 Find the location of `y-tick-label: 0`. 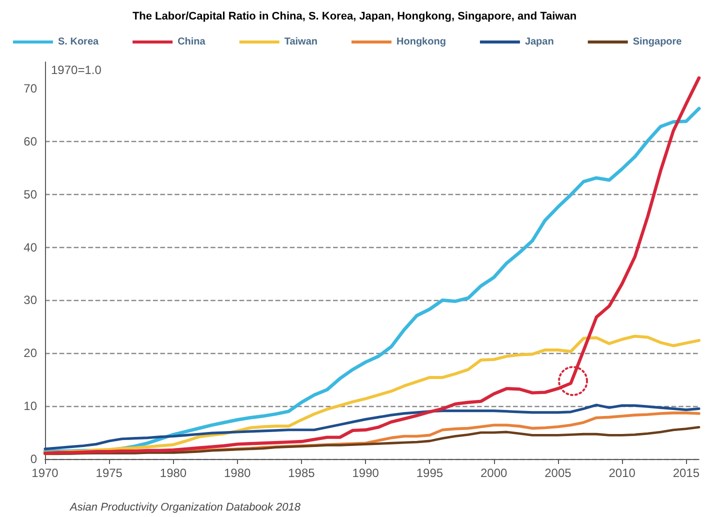

y-tick-label: 0 is located at coordinates (34, 459).